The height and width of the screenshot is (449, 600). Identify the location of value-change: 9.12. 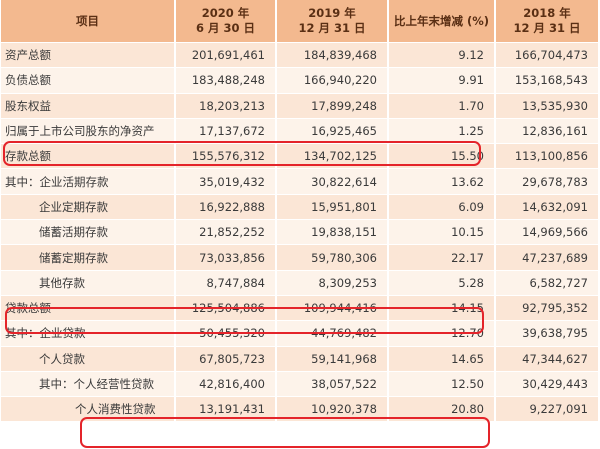
(441, 54).